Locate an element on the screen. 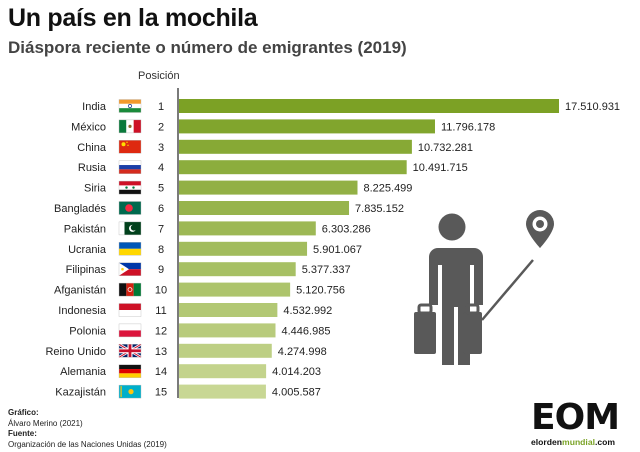  position-label: 9 is located at coordinates (161, 270).